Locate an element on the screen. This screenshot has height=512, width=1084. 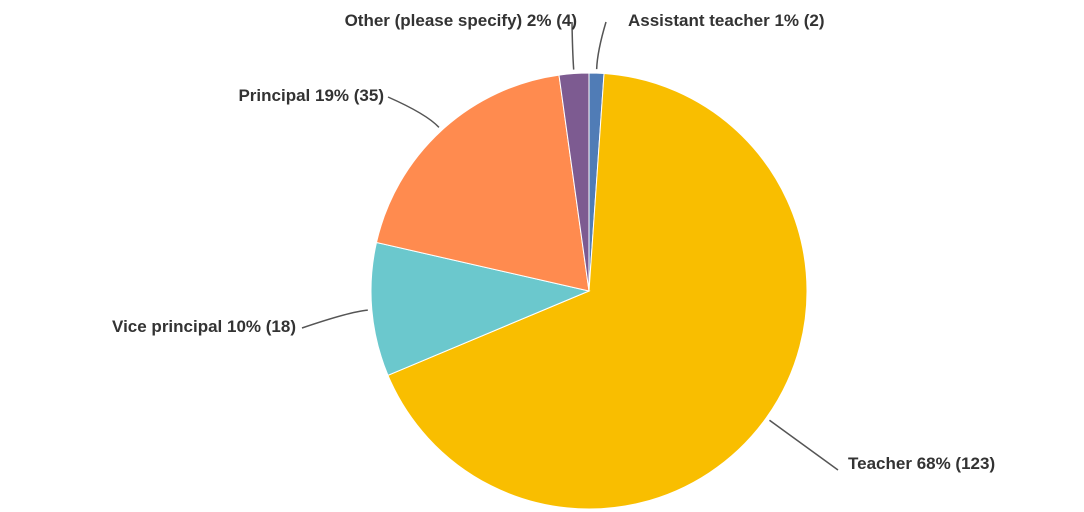
slice-value-label: 10% (18) is located at coordinates (261, 326).